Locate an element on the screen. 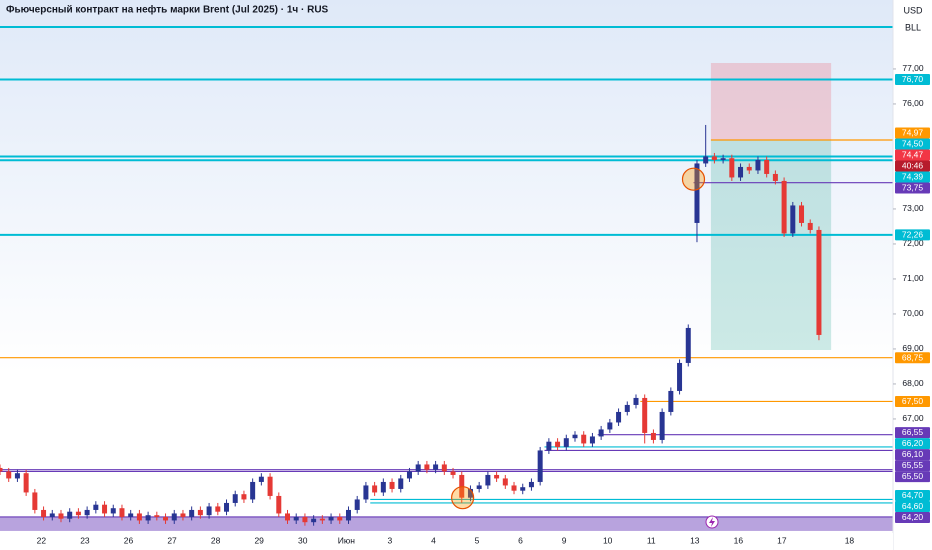  price-label: 66,10 is located at coordinates (913, 454).